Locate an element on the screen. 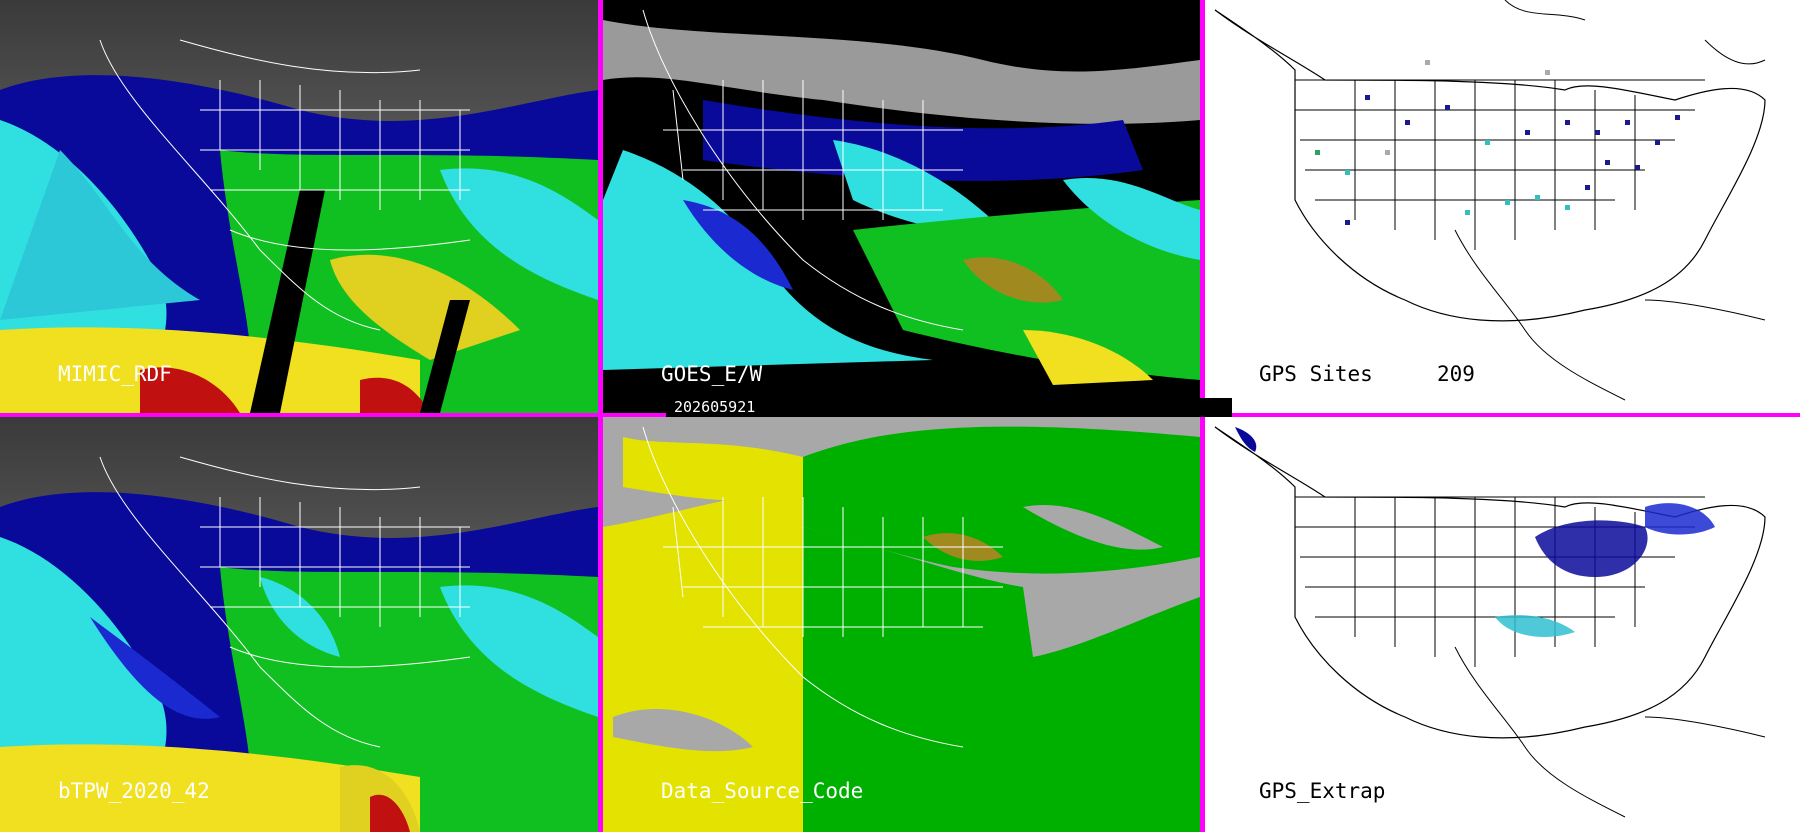 This screenshot has height=832, width=1800. panel-label-data-source-code: Data_Source_Code is located at coordinates (762, 791).